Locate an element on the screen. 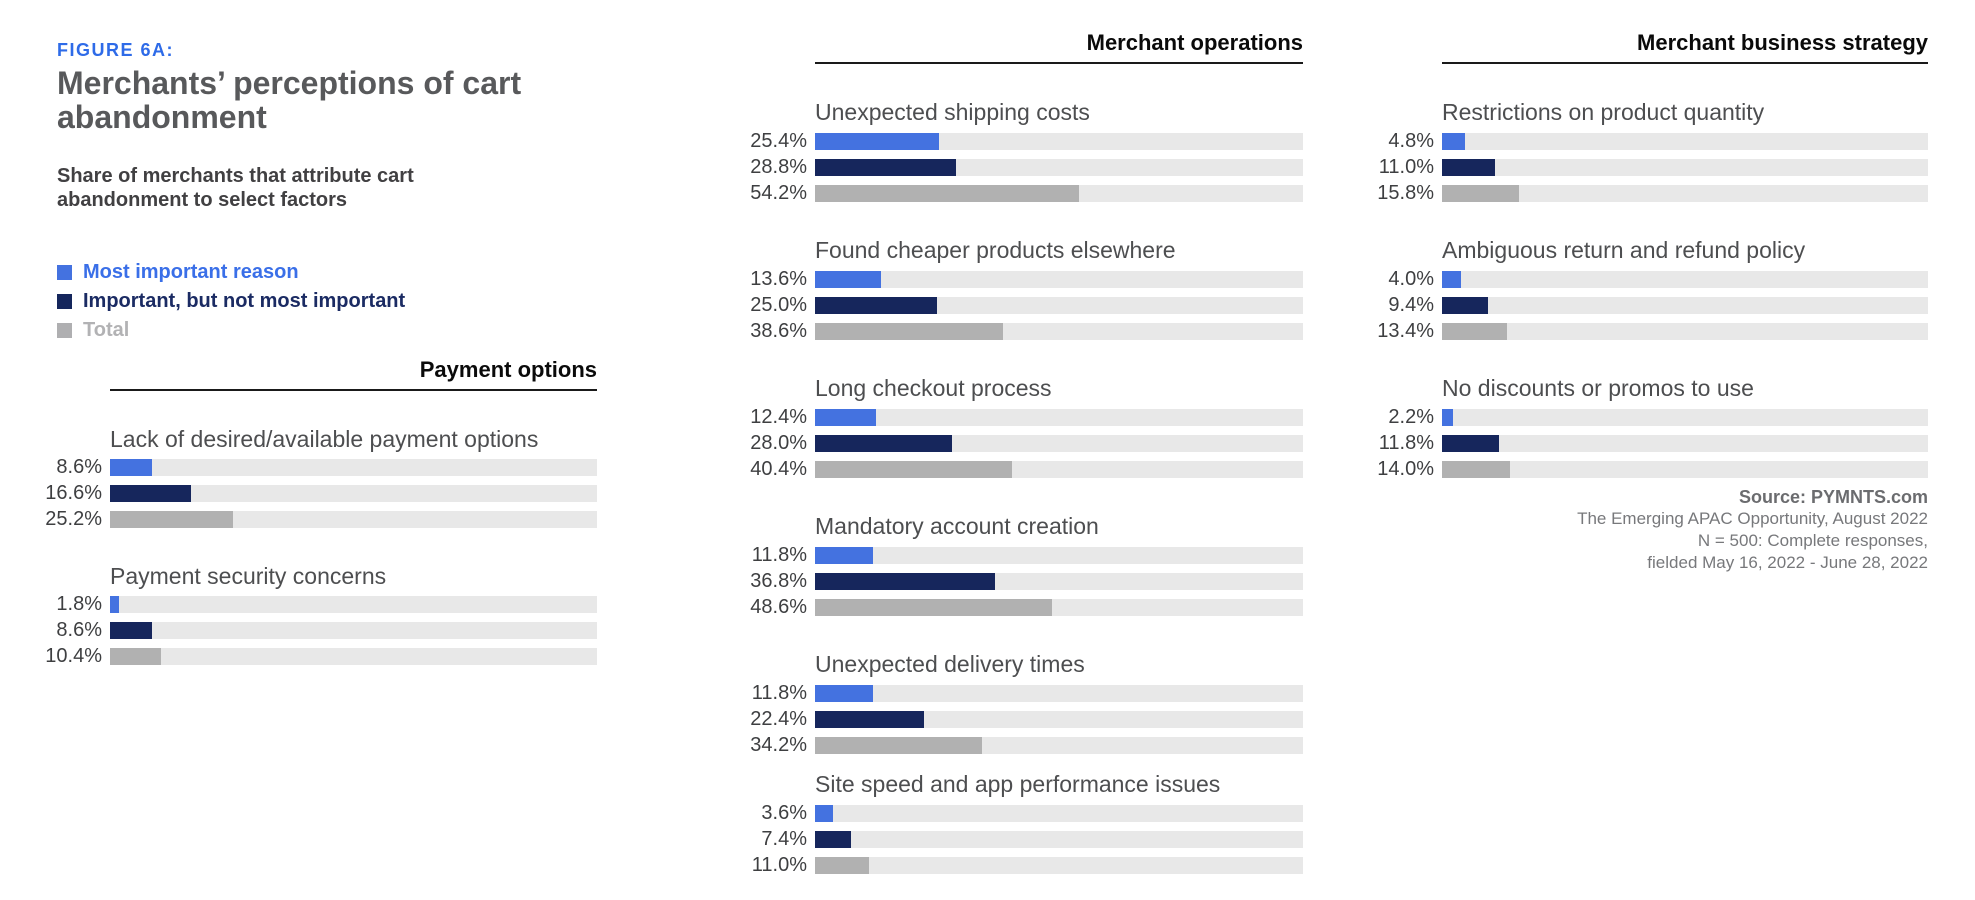 The height and width of the screenshot is (900, 1975). bar-group: Unexpected shipping costs 25.4% 28.8% 54.2% is located at coordinates (1024, 150).